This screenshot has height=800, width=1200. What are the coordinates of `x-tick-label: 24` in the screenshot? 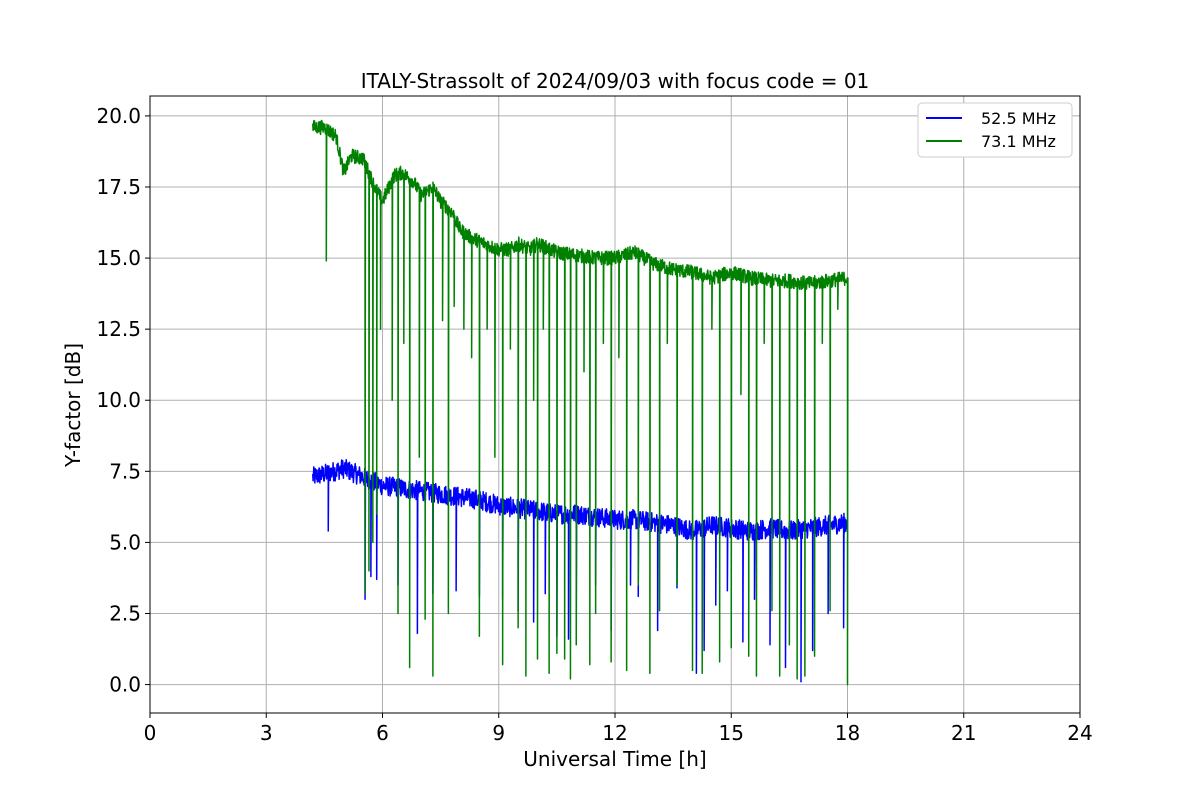 It's located at (1079, 733).